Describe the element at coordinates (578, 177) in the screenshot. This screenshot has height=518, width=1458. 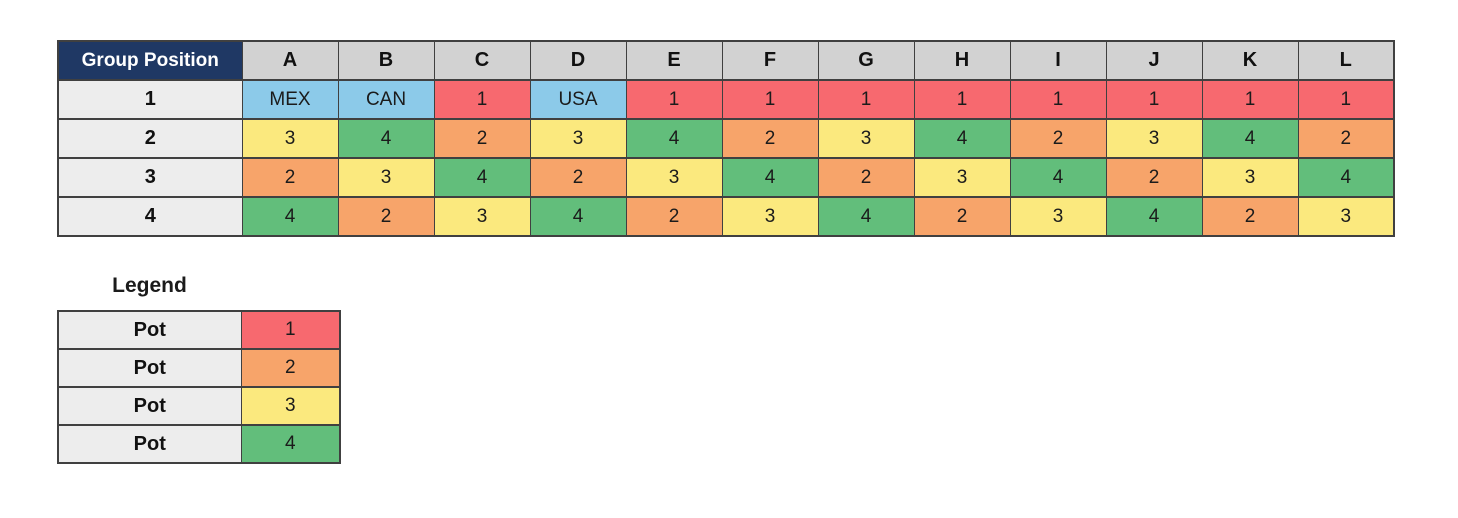
I see `cell-d-pos3: 2` at that location.